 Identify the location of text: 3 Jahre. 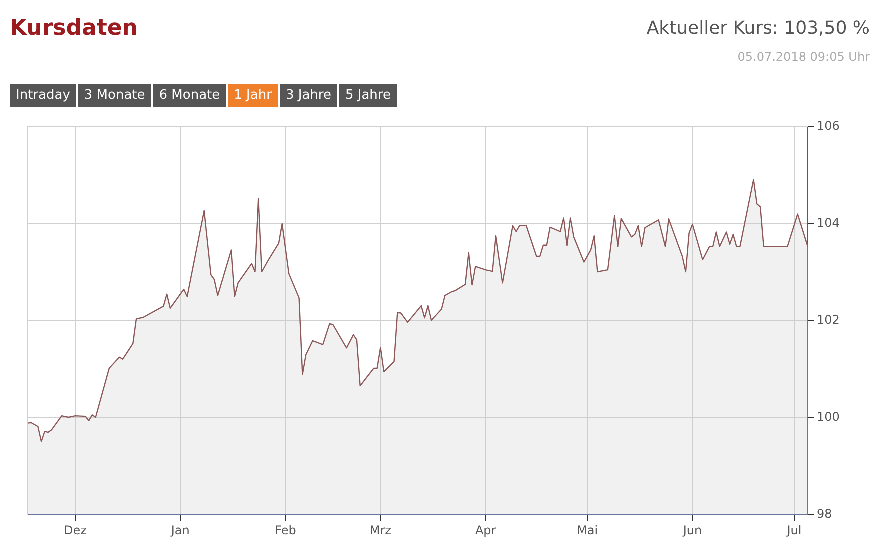
(309, 95).